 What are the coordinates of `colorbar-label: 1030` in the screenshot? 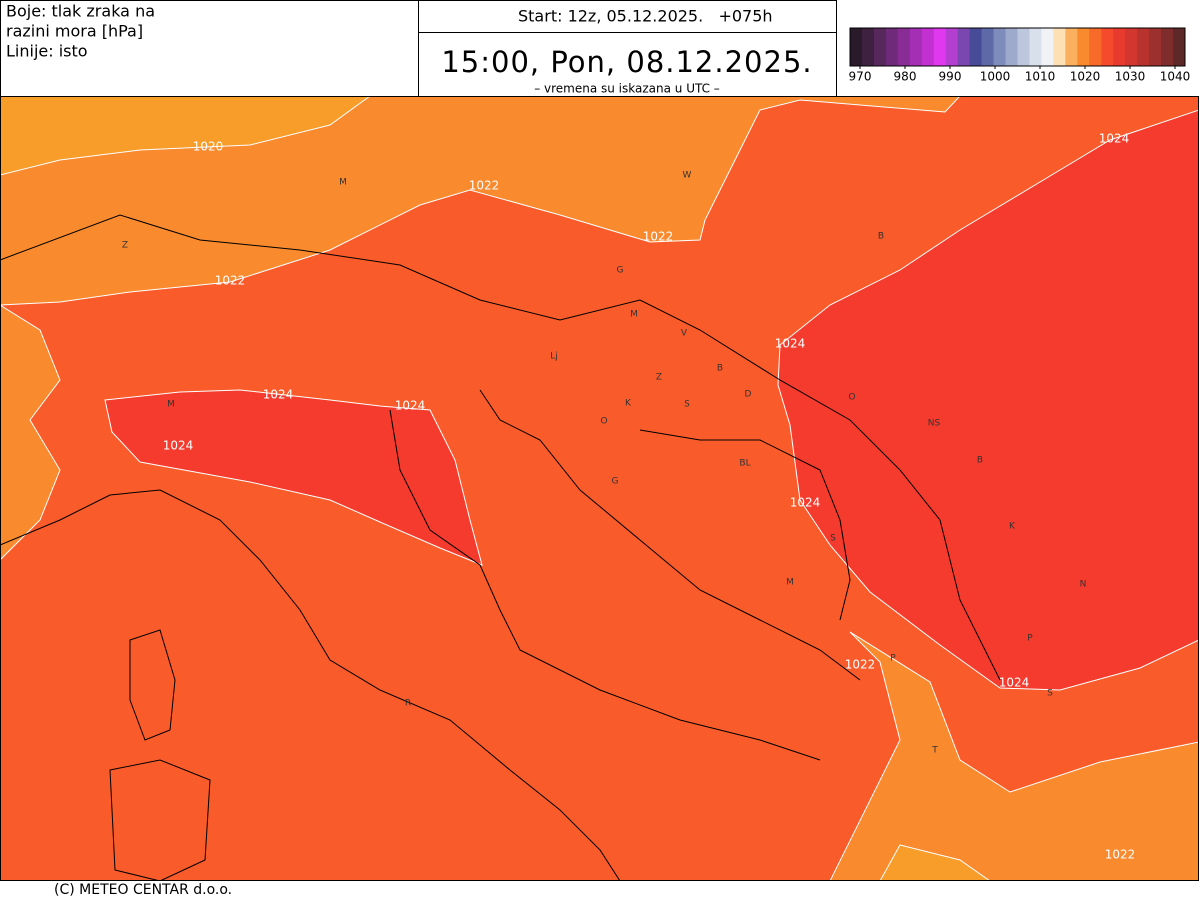 It's located at (1130, 77).